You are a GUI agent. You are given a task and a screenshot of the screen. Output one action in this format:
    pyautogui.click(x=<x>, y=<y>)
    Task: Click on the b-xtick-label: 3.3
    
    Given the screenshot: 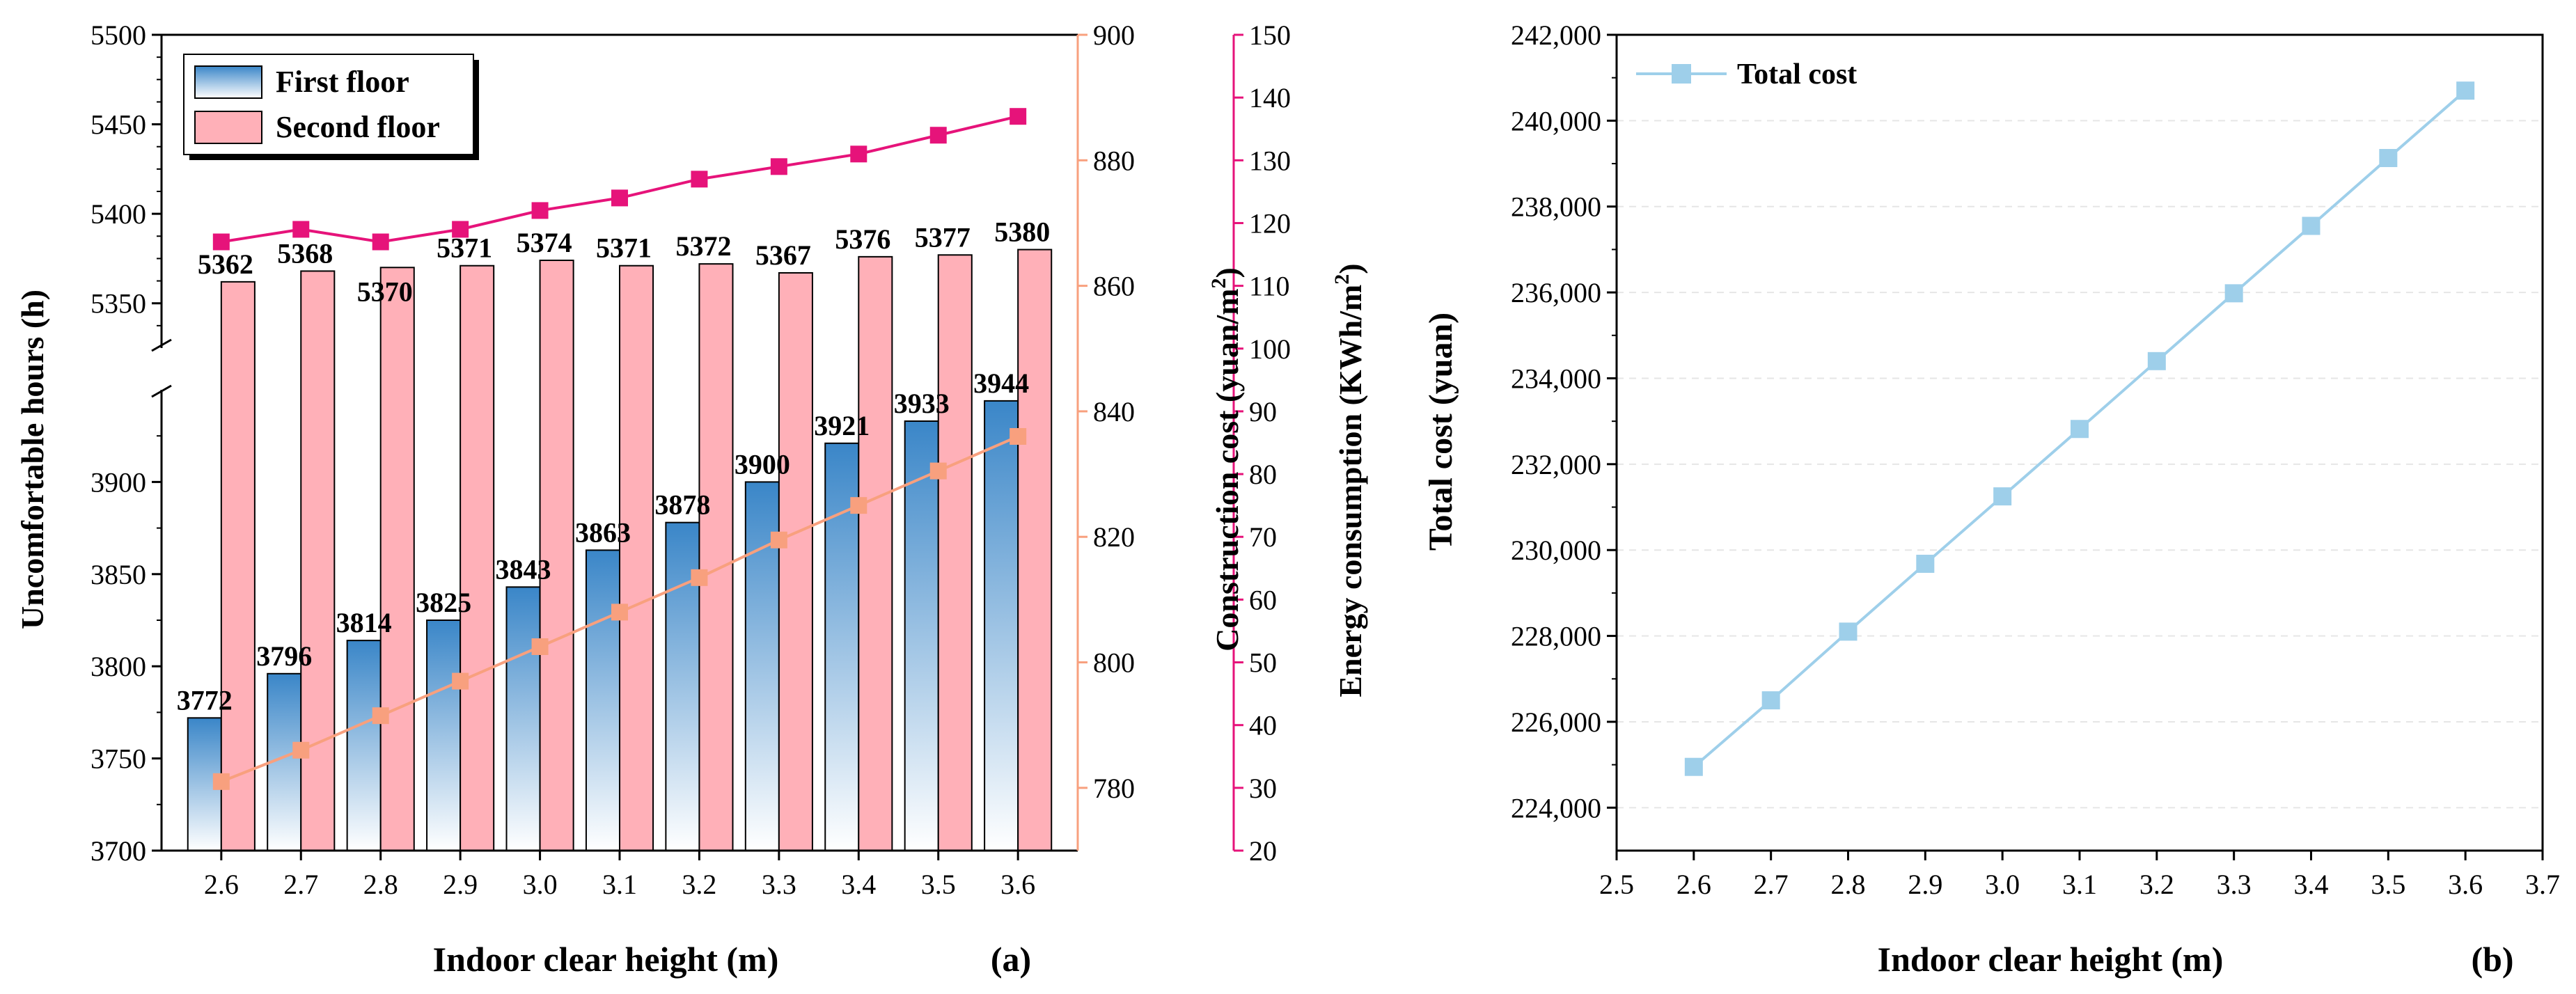 What is the action you would take?
    pyautogui.click(x=2234, y=885)
    